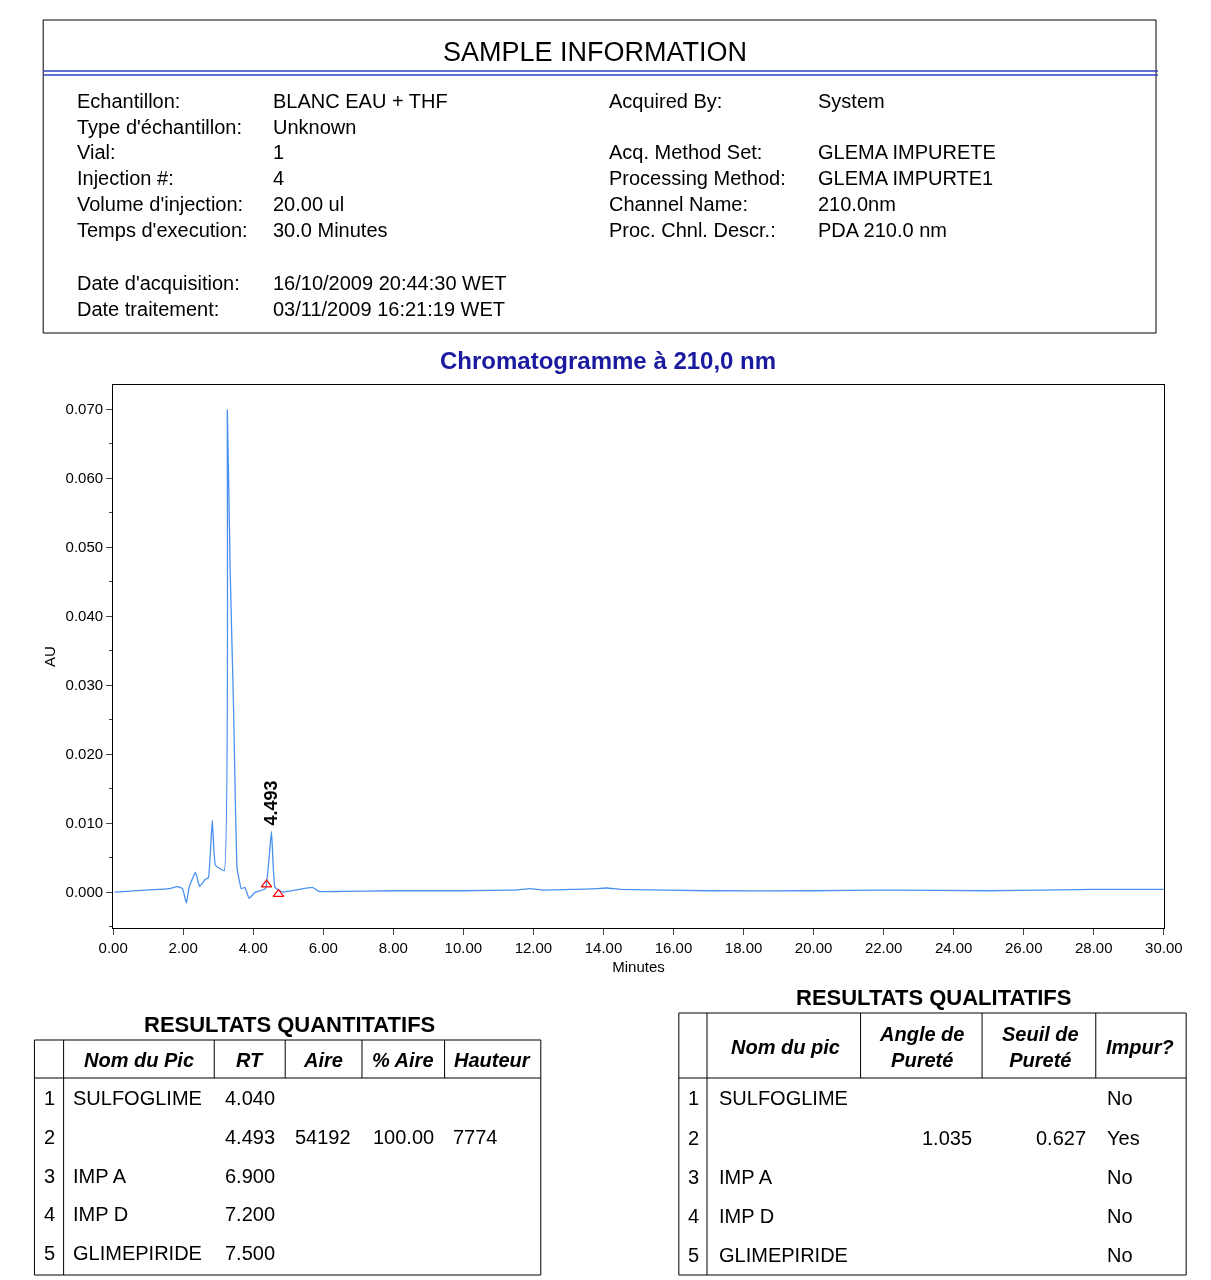  Describe the element at coordinates (129, 101) in the screenshot. I see `text: Echantillon:` at that location.